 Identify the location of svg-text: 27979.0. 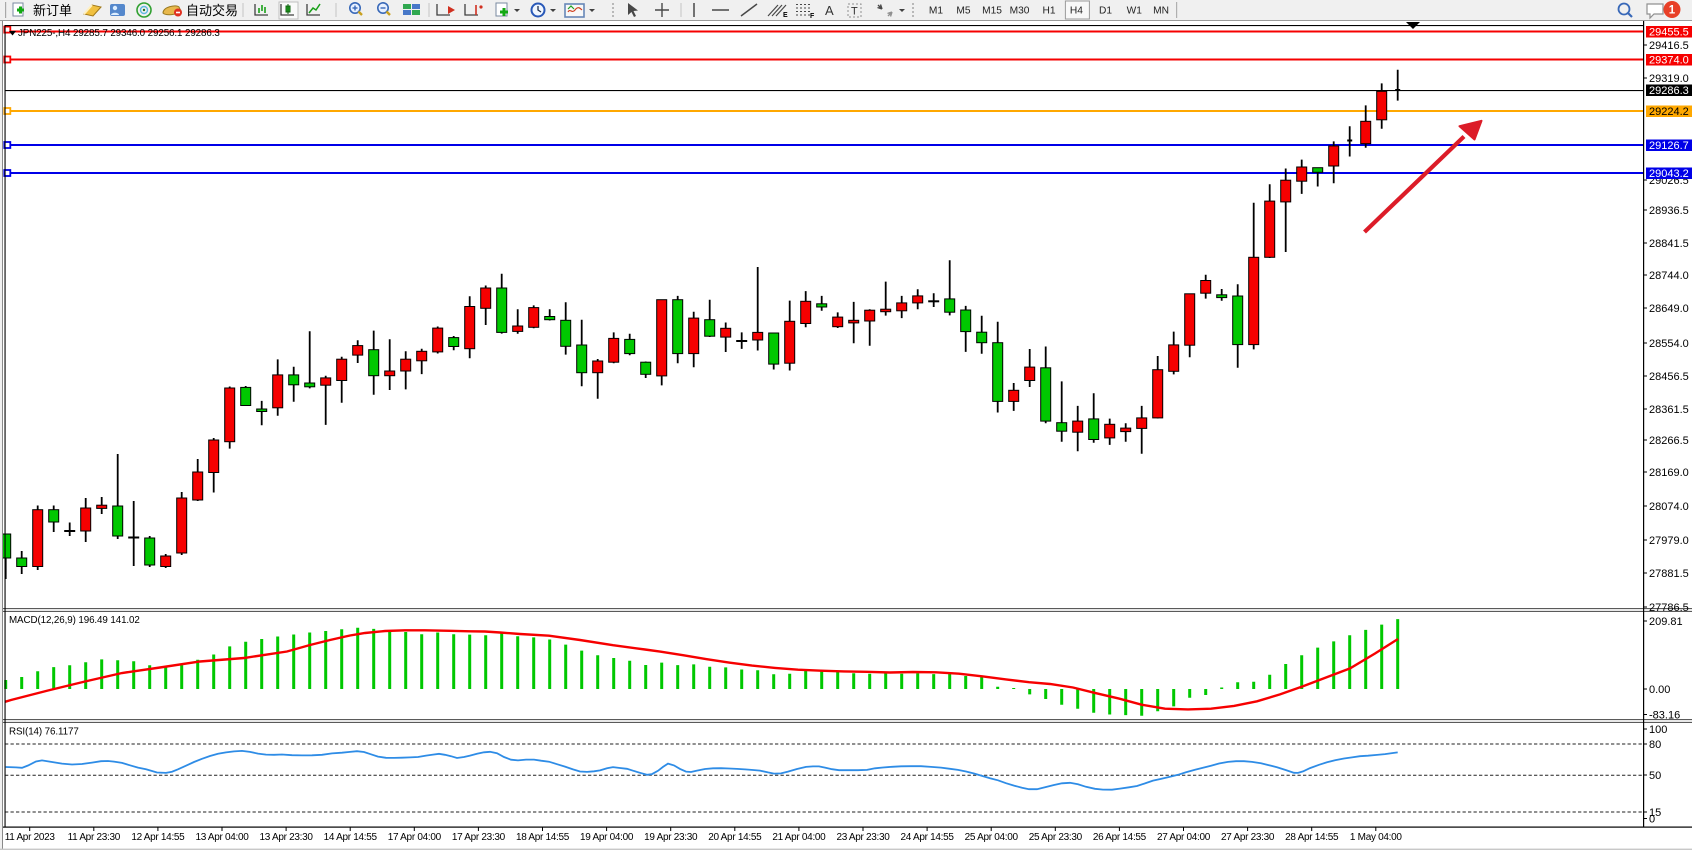
(1669, 541).